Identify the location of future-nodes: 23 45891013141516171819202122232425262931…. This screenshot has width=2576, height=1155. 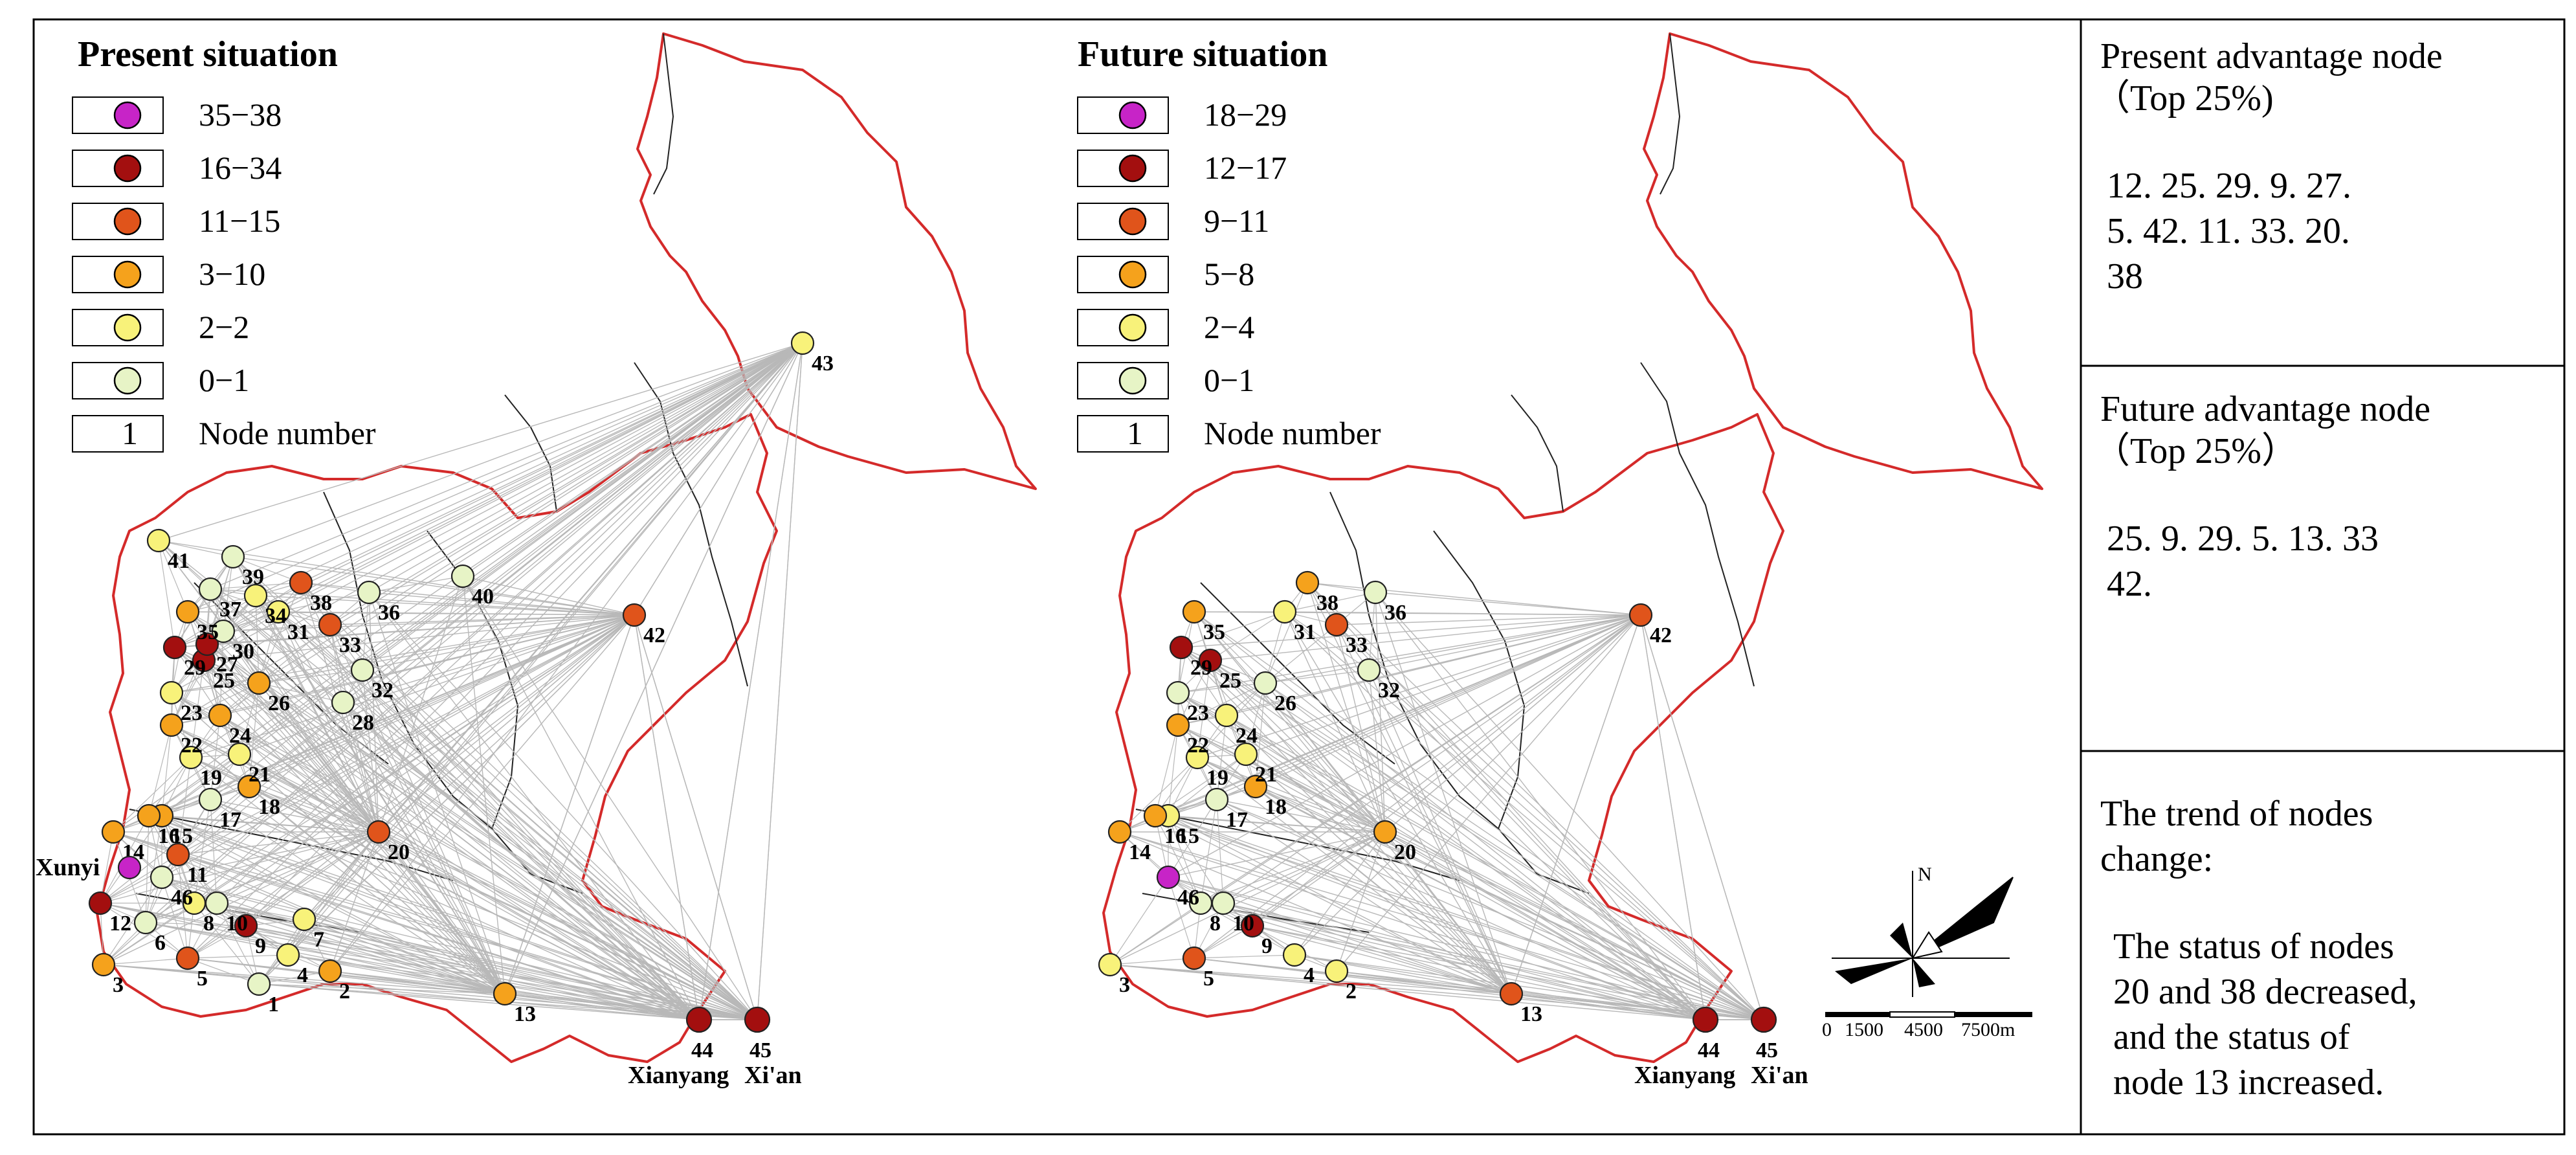
(1453, 829).